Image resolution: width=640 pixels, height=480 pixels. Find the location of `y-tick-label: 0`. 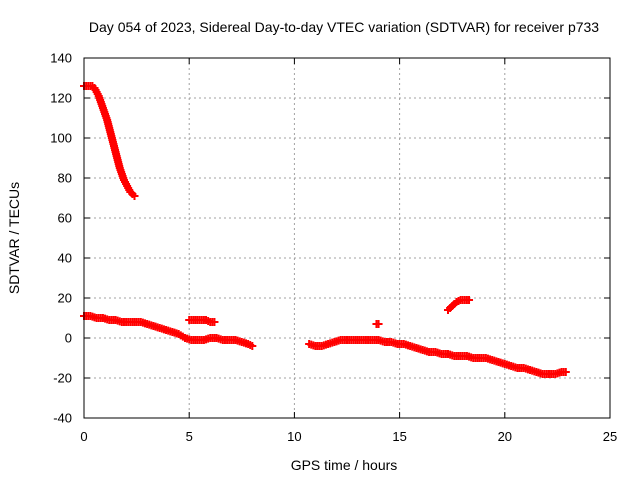

y-tick-label: 0 is located at coordinates (68, 338).